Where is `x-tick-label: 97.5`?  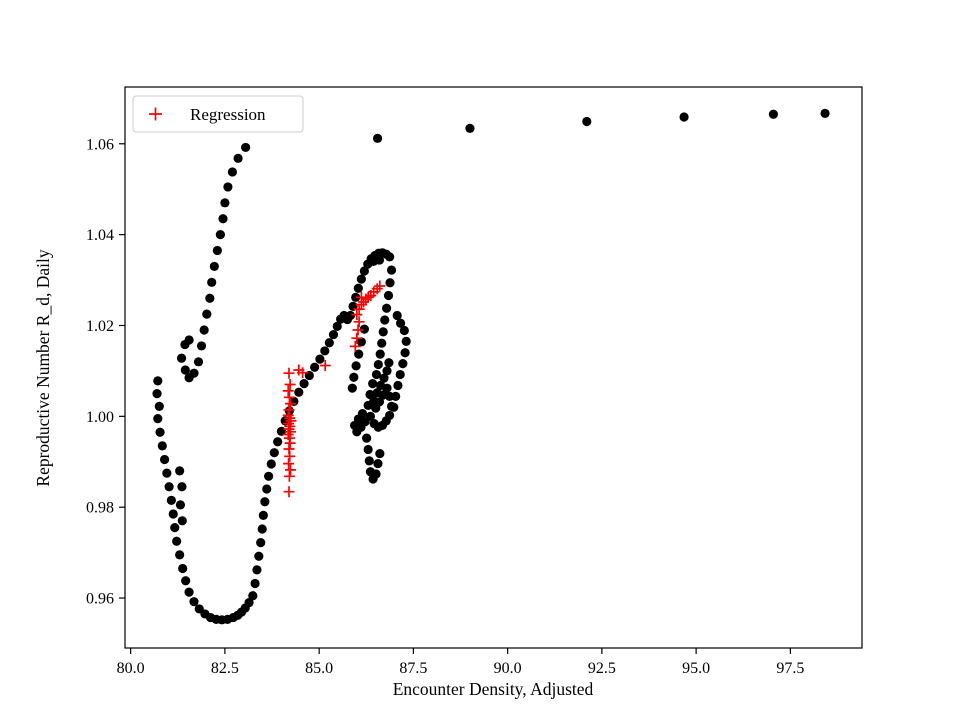 x-tick-label: 97.5 is located at coordinates (790, 668).